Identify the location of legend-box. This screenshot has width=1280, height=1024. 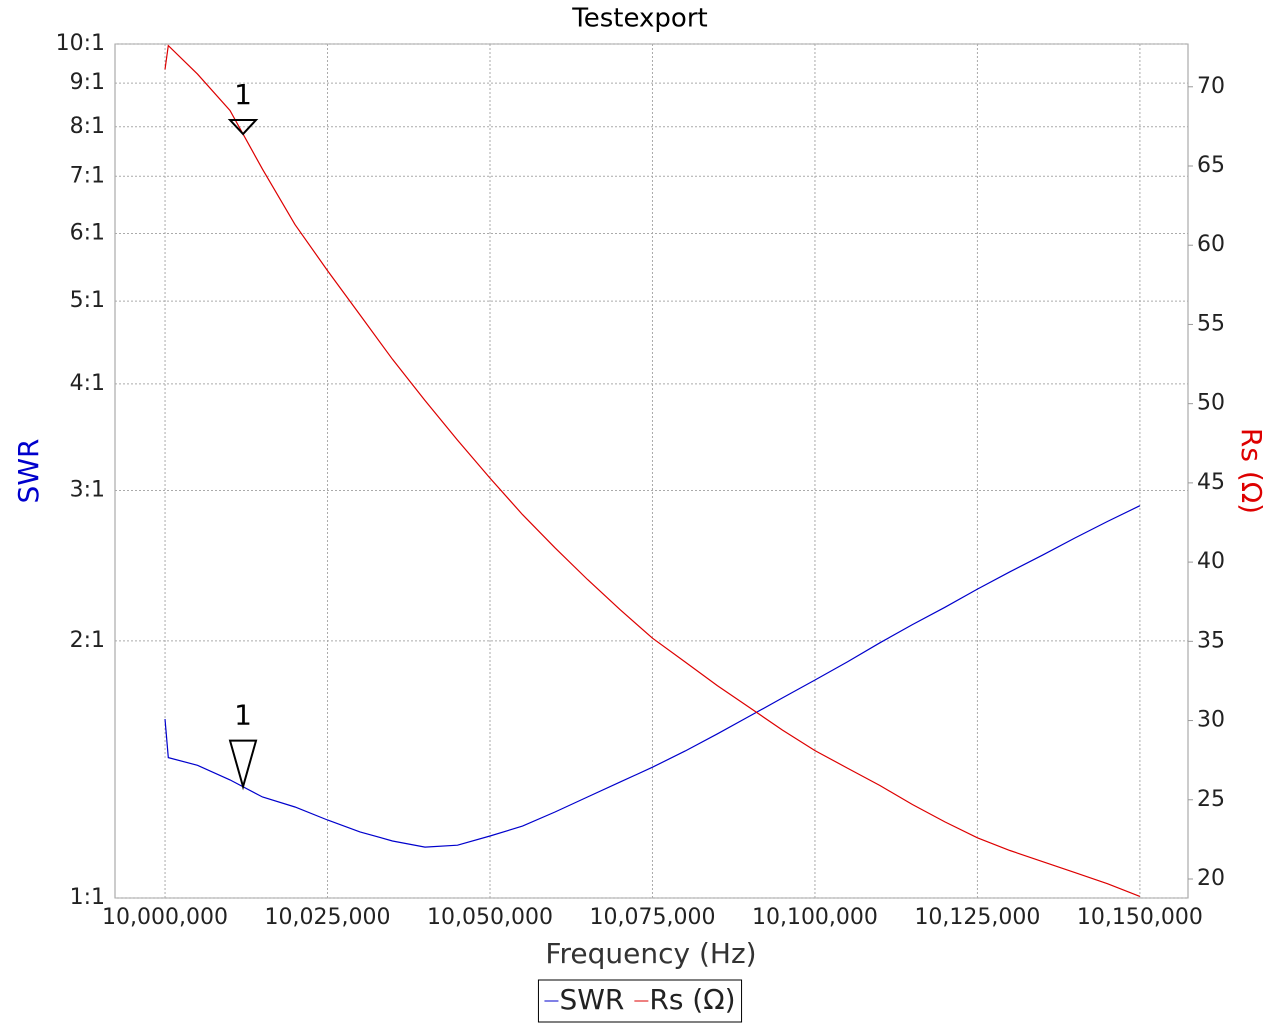
(640, 1001).